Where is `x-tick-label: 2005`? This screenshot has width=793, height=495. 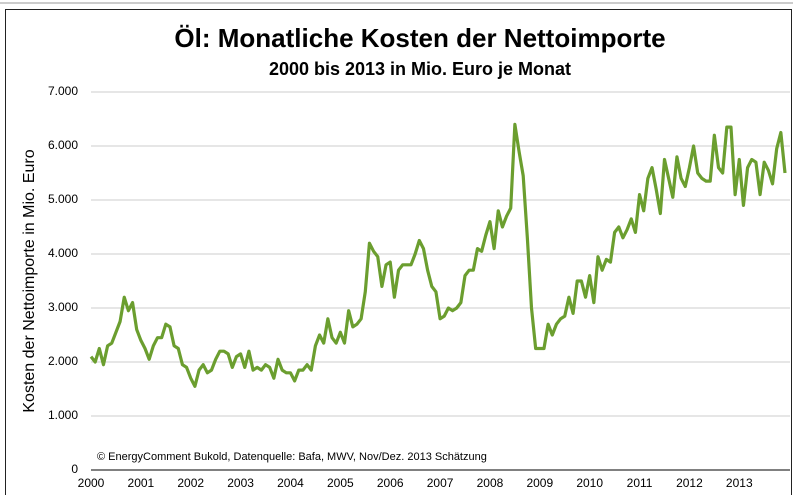 x-tick-label: 2005 is located at coordinates (340, 483).